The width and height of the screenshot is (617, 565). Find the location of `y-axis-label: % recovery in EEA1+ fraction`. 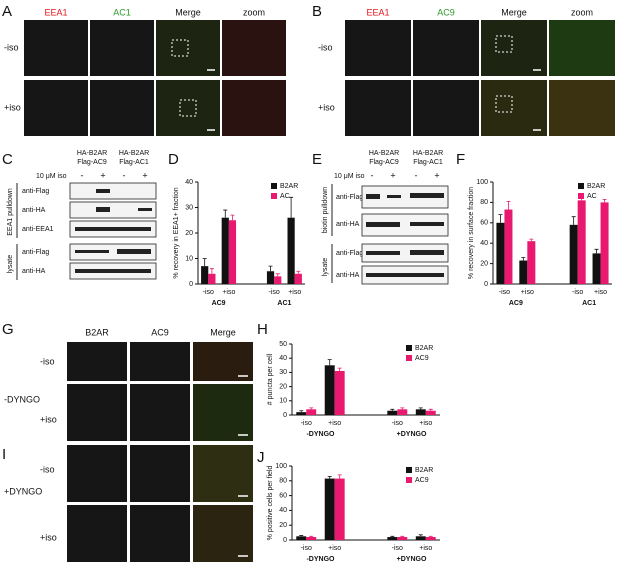

y-axis-label: % recovery in EEA1+ fraction is located at coordinates (176, 232).